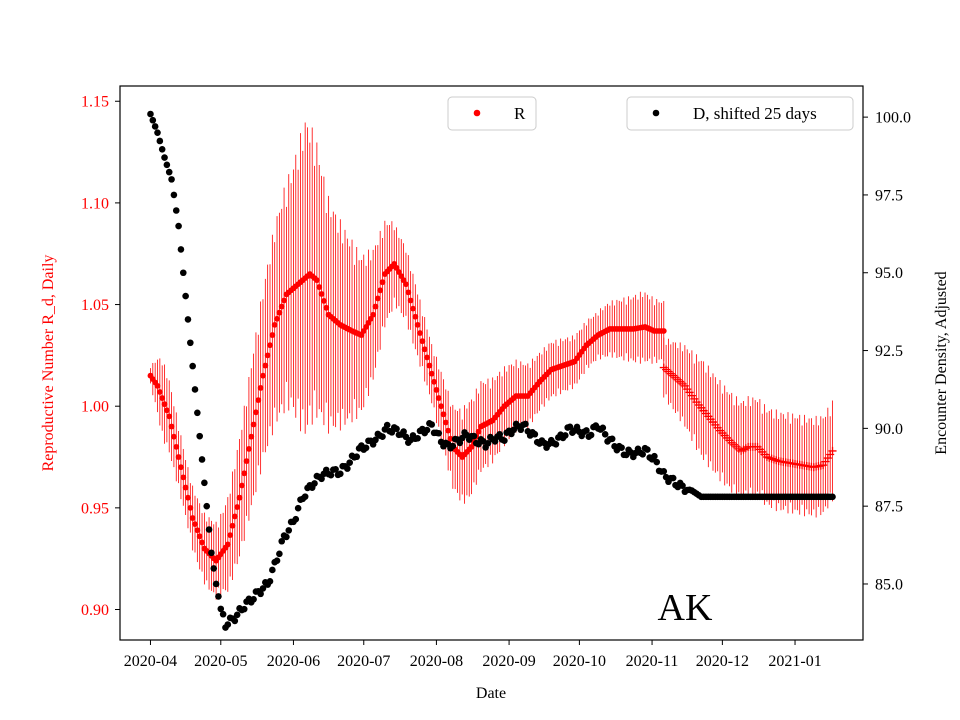 The height and width of the screenshot is (720, 960). I want to click on right-axis-title: Encounter Density, Adjusted, so click(941, 362).